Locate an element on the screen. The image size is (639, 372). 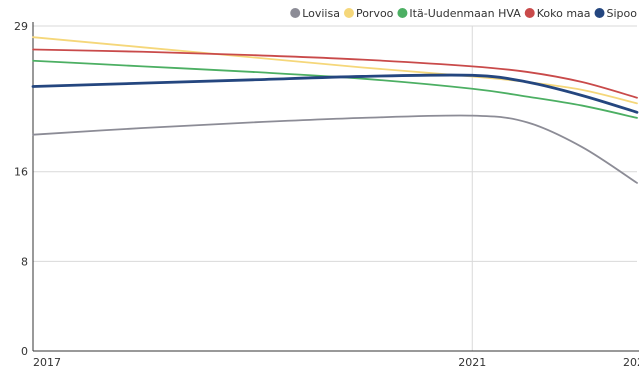
legend-item-it-uudenmaan-hva: Itä-Uudenmaan HVA is located at coordinates (459, 13).